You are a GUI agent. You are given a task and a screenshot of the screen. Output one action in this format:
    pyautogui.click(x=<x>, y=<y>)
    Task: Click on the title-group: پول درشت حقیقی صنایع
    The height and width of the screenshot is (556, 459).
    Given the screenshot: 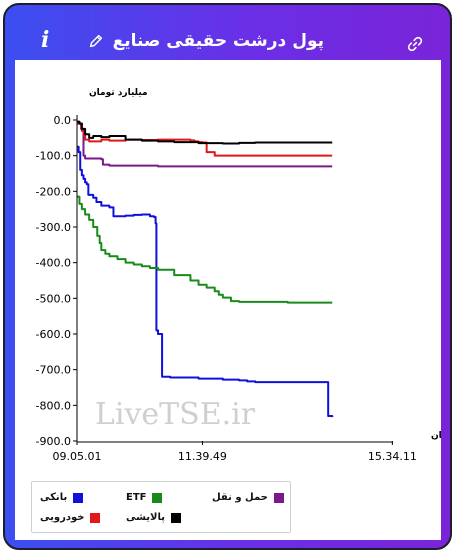 What is the action you would take?
    pyautogui.click(x=205, y=41)
    